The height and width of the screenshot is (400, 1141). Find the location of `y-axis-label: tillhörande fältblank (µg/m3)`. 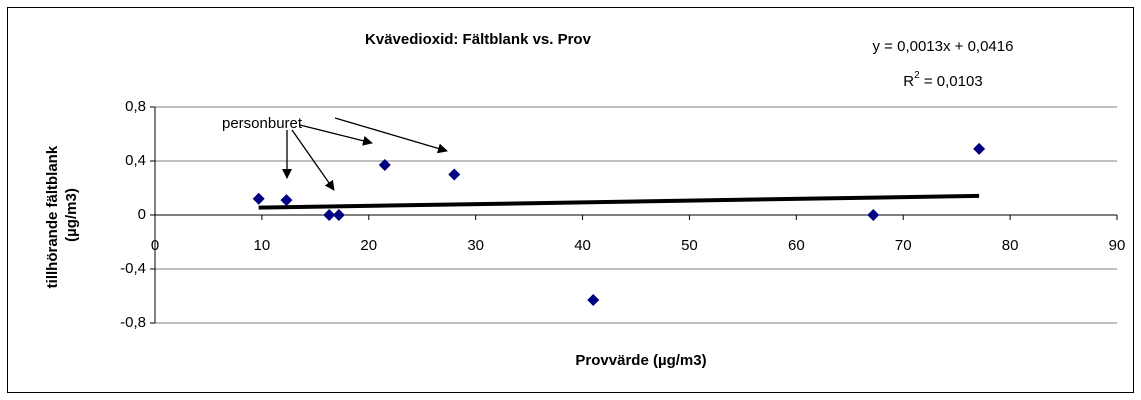

y-axis-label: tillhörande fältblank (µg/m3) is located at coordinates (62, 215).